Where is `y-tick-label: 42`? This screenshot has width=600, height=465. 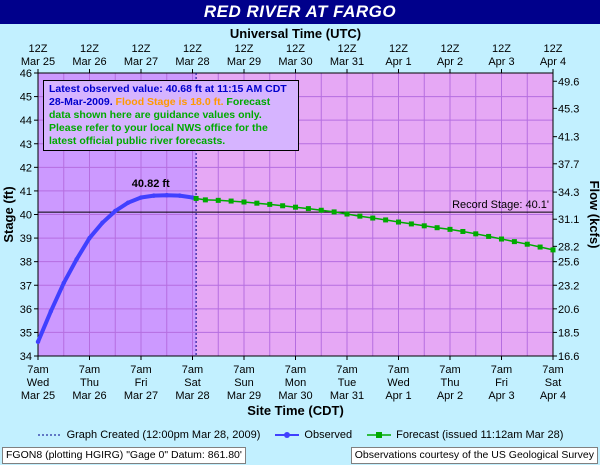
y-tick-label: 42 is located at coordinates (26, 168).